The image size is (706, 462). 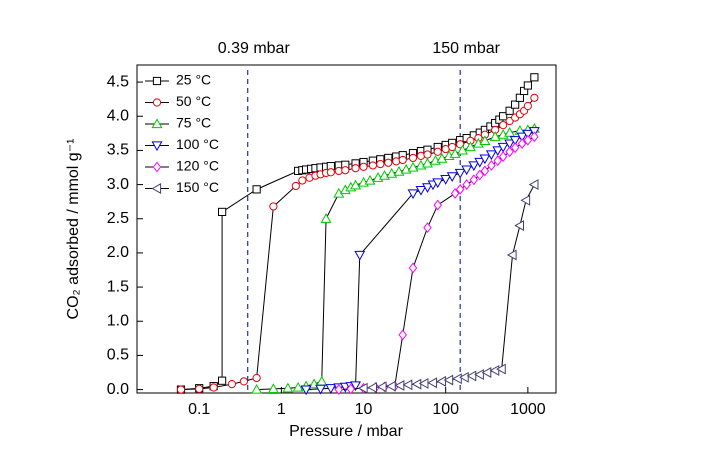 I want to click on y-tick-label: 1.5, so click(x=118, y=286).